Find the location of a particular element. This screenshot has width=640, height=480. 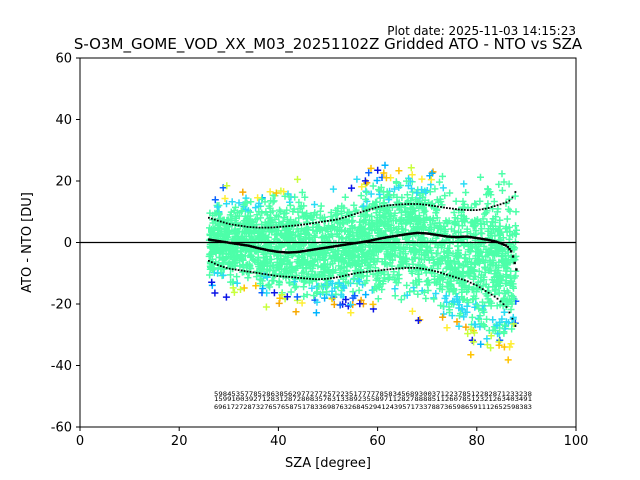

y-tick-label: -60 is located at coordinates (61, 428).